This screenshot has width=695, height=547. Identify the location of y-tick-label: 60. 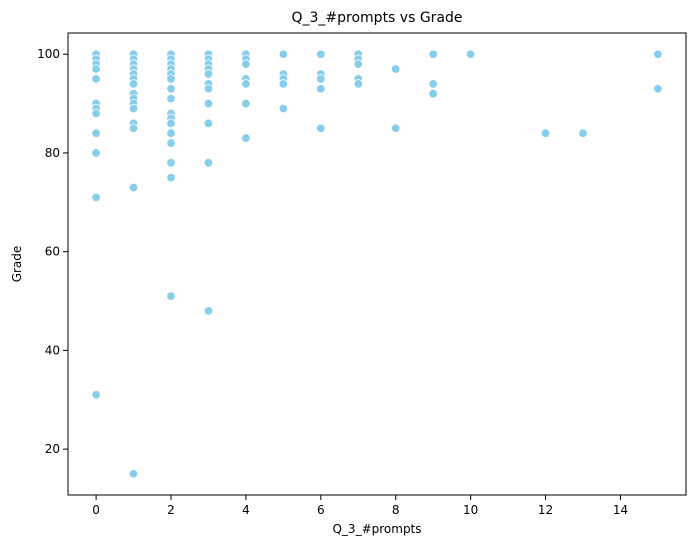
(52, 252).